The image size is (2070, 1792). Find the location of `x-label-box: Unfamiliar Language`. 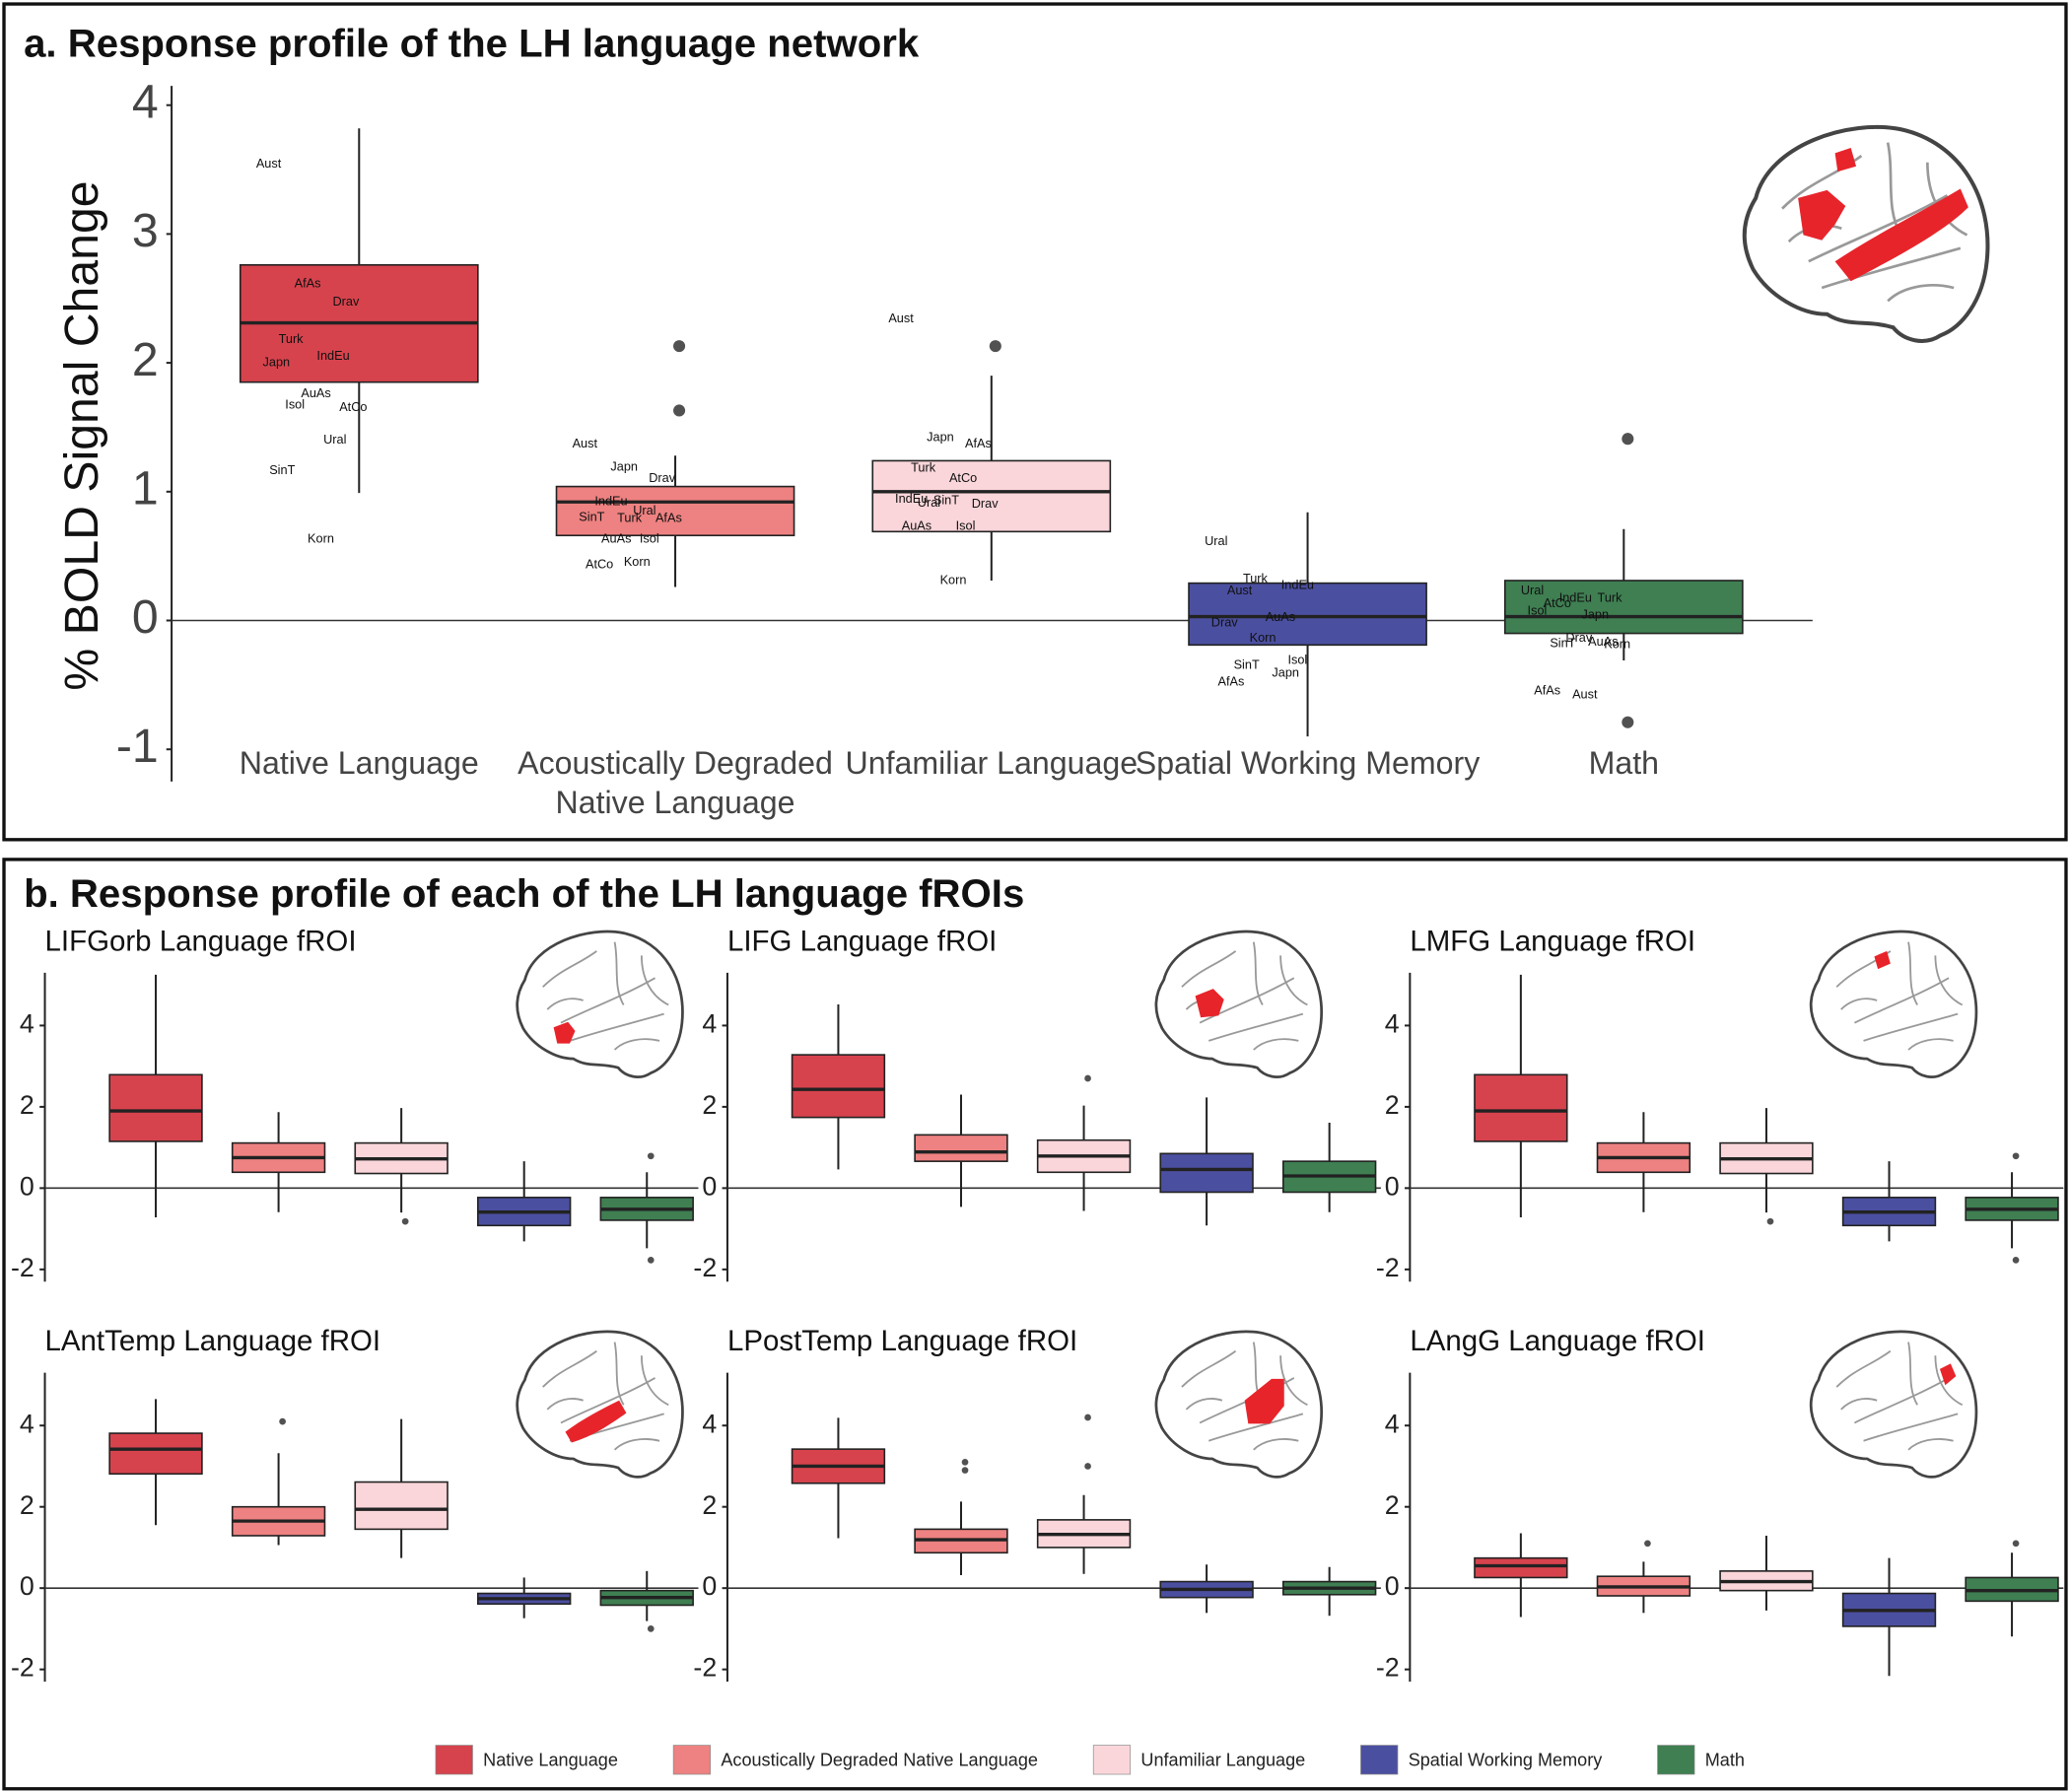

x-label-box: Unfamiliar Language is located at coordinates (992, 763).